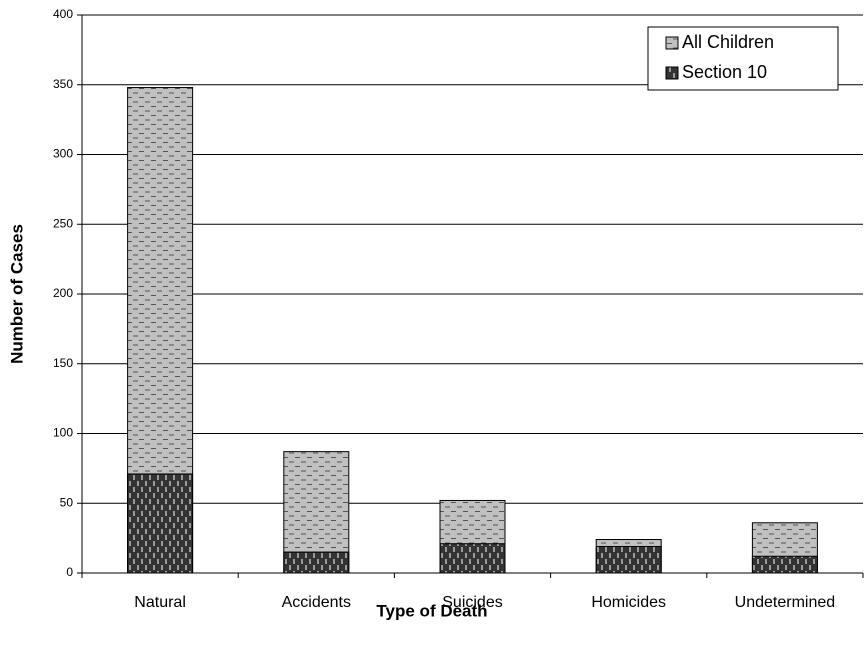  Describe the element at coordinates (69, 572) in the screenshot. I see `y-tick-label: 0` at that location.